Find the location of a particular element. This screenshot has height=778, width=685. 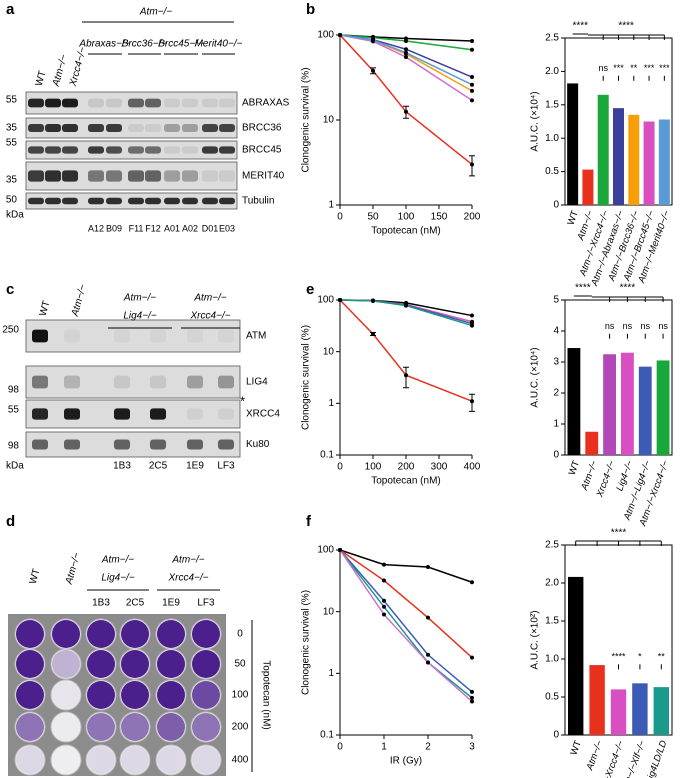

y-tick-label: 0.1 is located at coordinates (327, 455).